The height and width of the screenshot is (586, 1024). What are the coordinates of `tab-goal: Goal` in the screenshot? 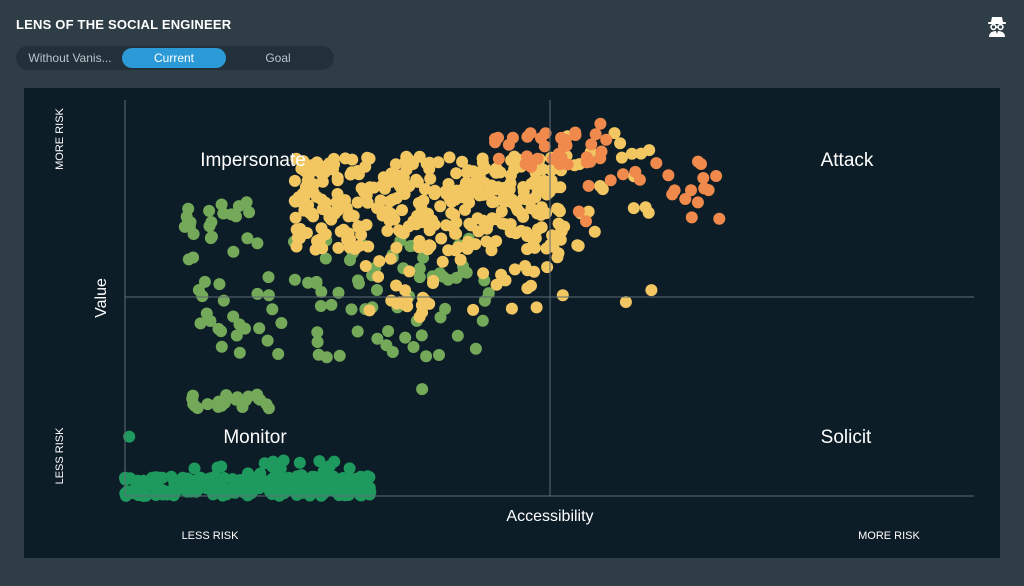 It's located at (278, 58).